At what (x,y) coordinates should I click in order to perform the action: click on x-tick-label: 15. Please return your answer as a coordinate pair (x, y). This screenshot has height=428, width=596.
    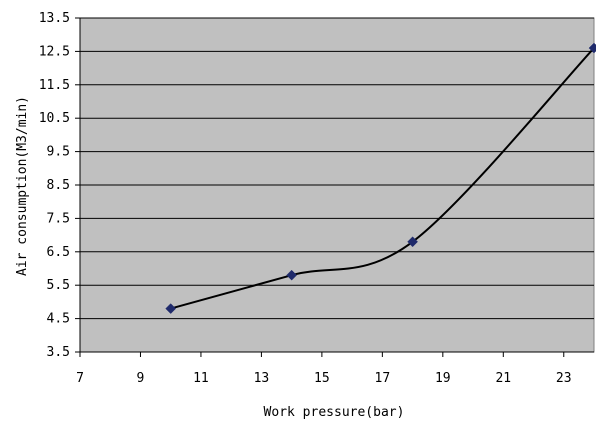
    Looking at the image, I should click on (322, 378).